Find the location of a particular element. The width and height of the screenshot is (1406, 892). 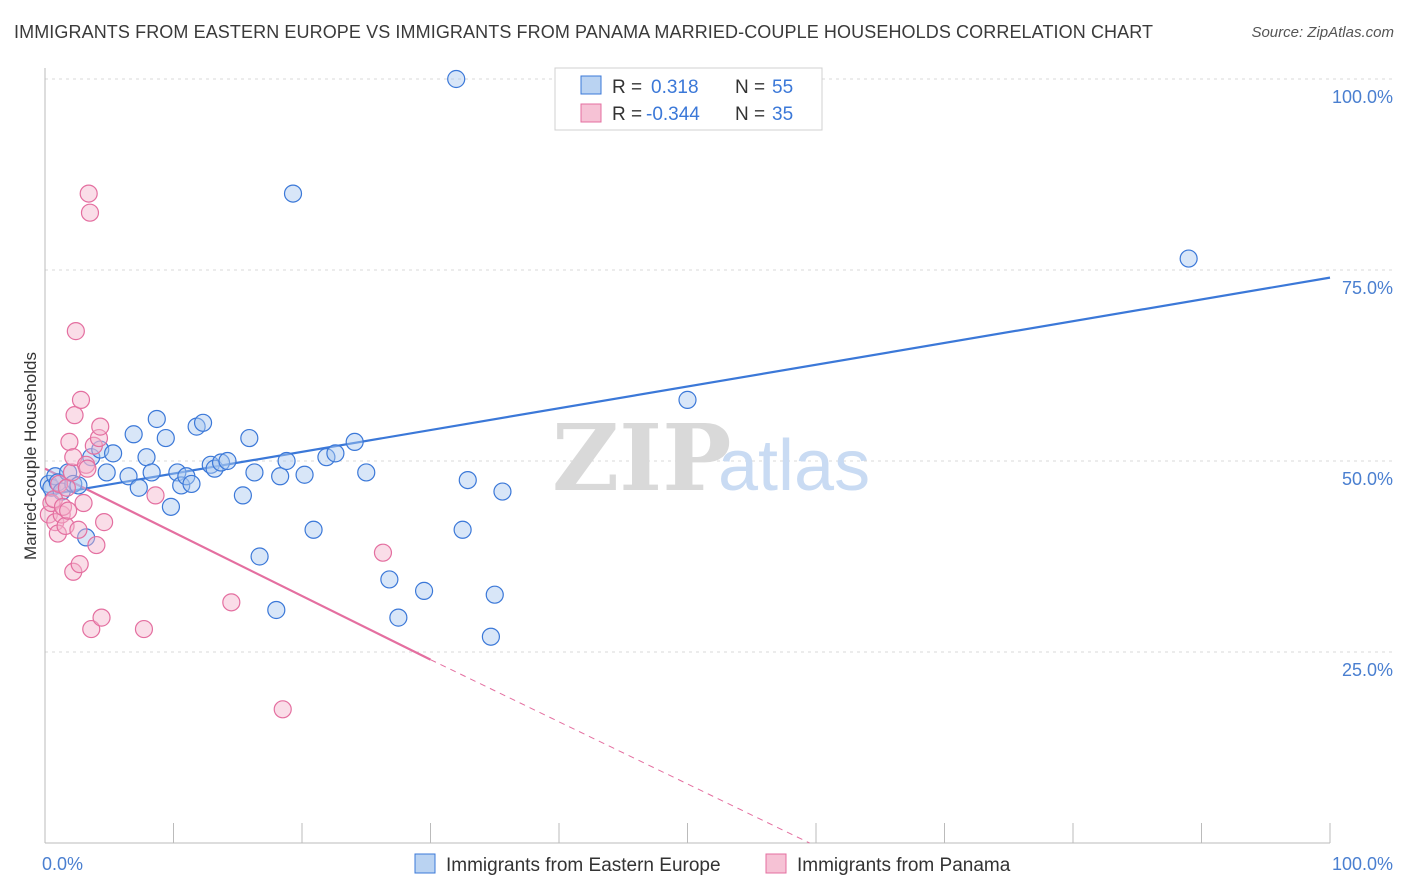

stats-n-label-2: N = is located at coordinates (750, 114).